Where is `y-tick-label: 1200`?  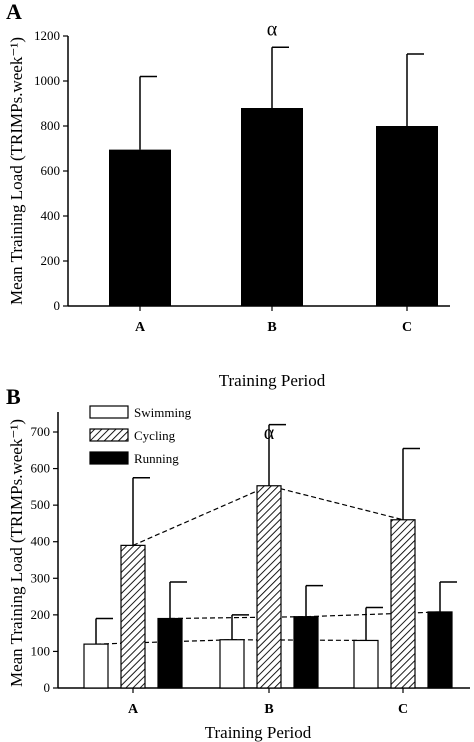
y-tick-label: 1200 is located at coordinates (47, 35).